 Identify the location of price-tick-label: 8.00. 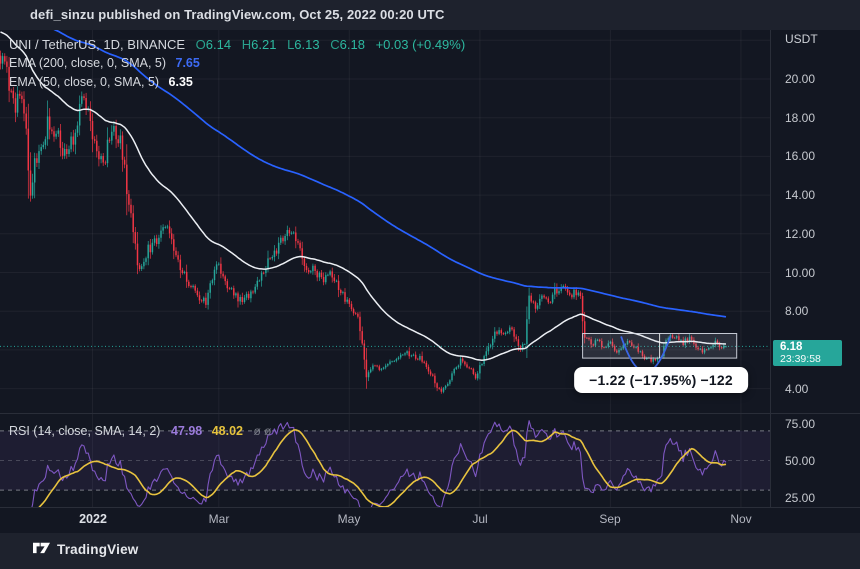
(797, 311).